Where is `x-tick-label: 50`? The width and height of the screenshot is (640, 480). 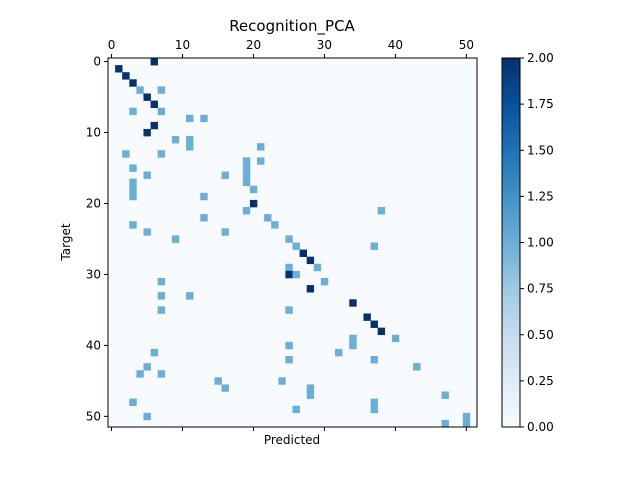 x-tick-label: 50 is located at coordinates (466, 45).